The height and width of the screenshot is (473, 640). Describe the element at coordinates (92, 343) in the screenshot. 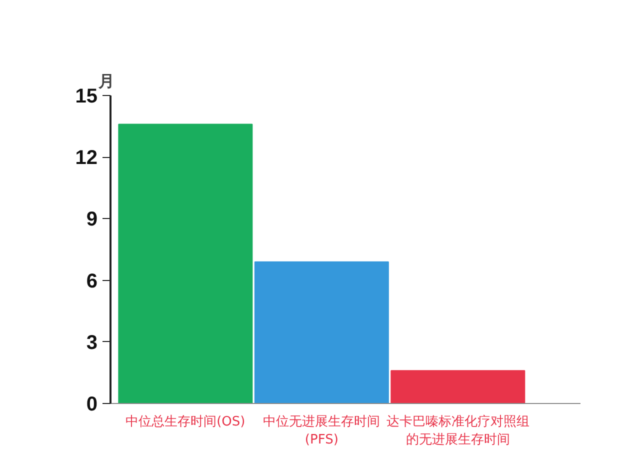

I see `y-tick-label: 3` at that location.